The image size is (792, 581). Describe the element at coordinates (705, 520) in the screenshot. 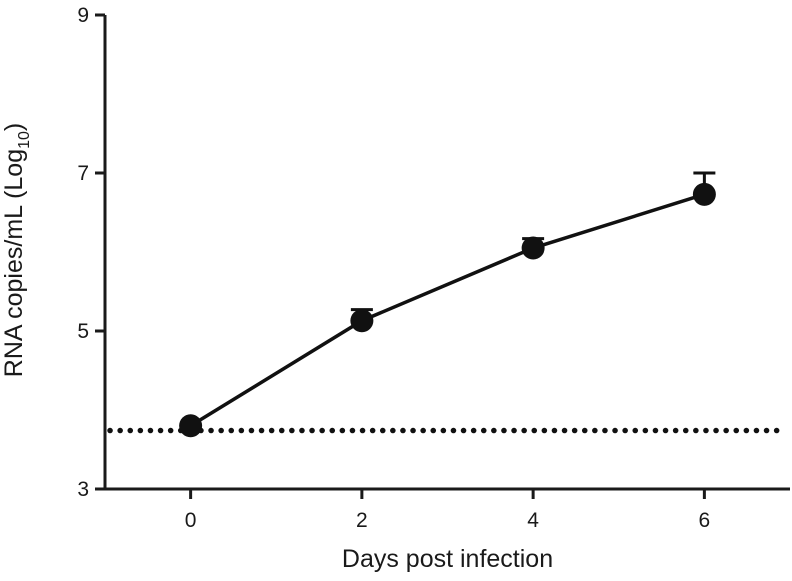

I see `x-tick-label: 6` at that location.